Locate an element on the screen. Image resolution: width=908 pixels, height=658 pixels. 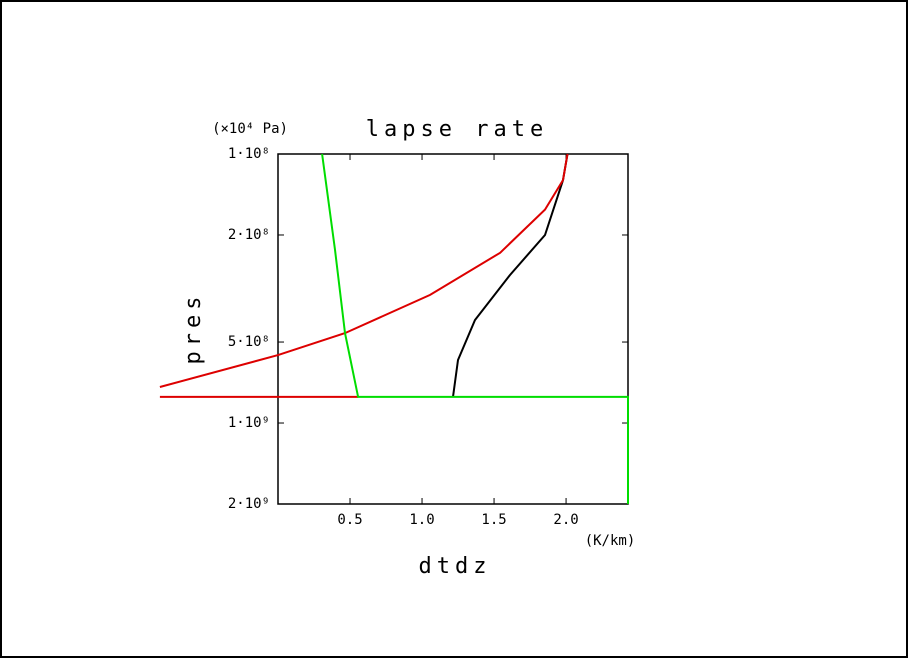
chart-title: lapse rate is located at coordinates (457, 129).